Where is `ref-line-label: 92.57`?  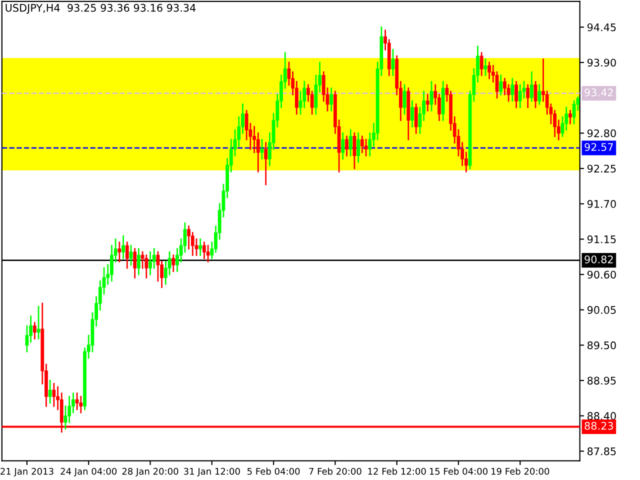 ref-line-label: 92.57 is located at coordinates (598, 147).